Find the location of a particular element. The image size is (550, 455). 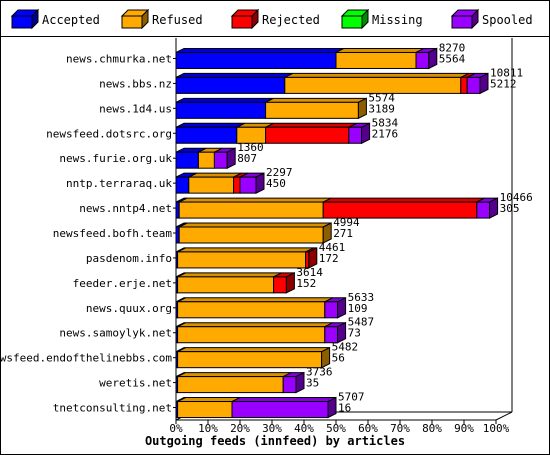

legend-label-refused: Refused is located at coordinates (177, 20).